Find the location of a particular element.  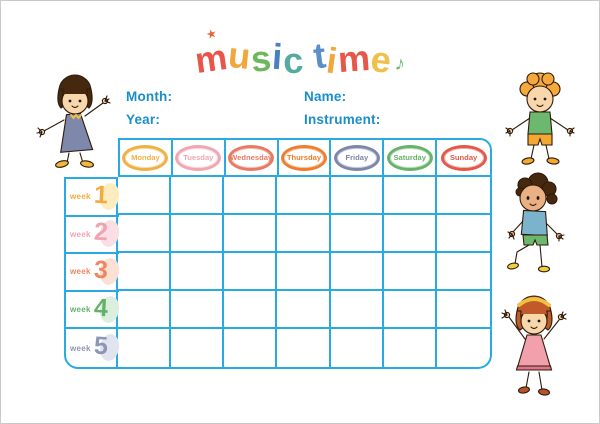

day-header-cell: Thursday is located at coordinates (305, 157).